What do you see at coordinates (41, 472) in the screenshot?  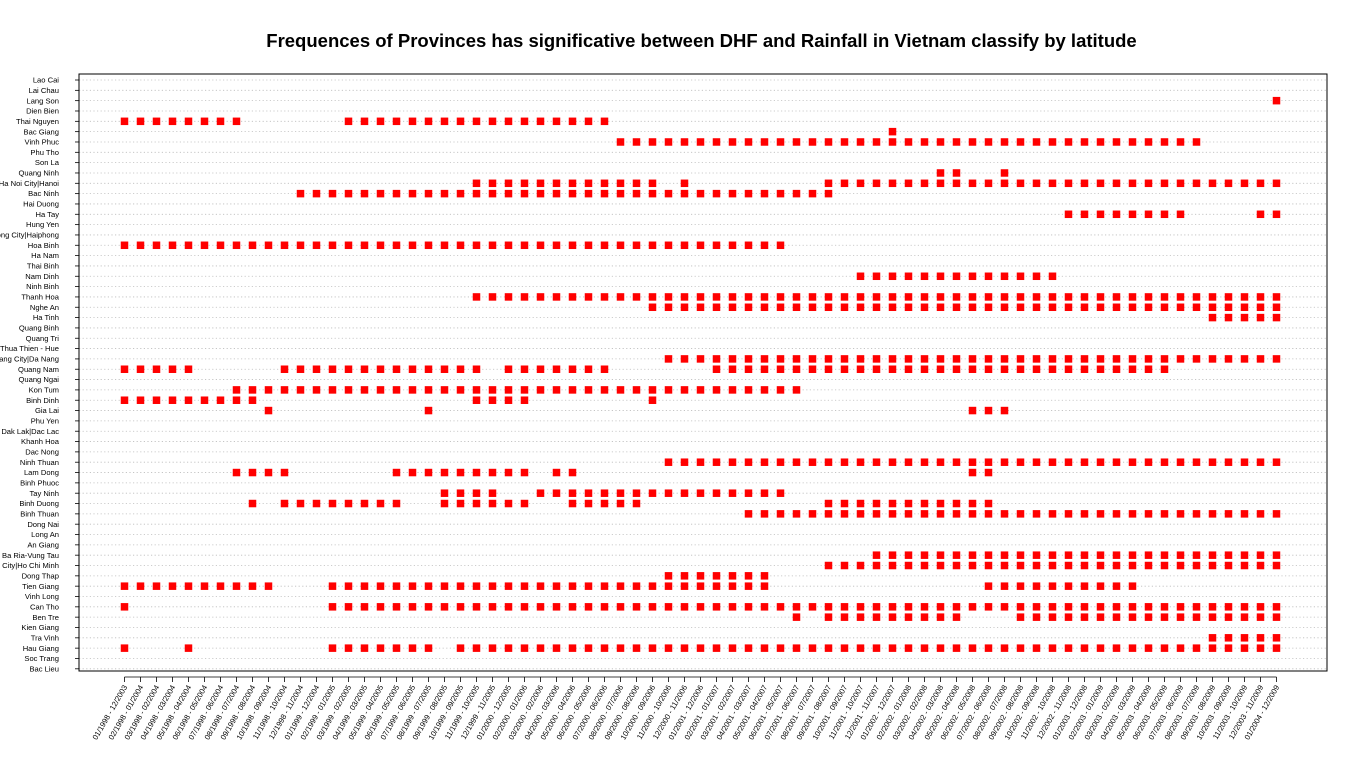 I see `y-tick-label-lam-dong: Lam Dong` at bounding box center [41, 472].